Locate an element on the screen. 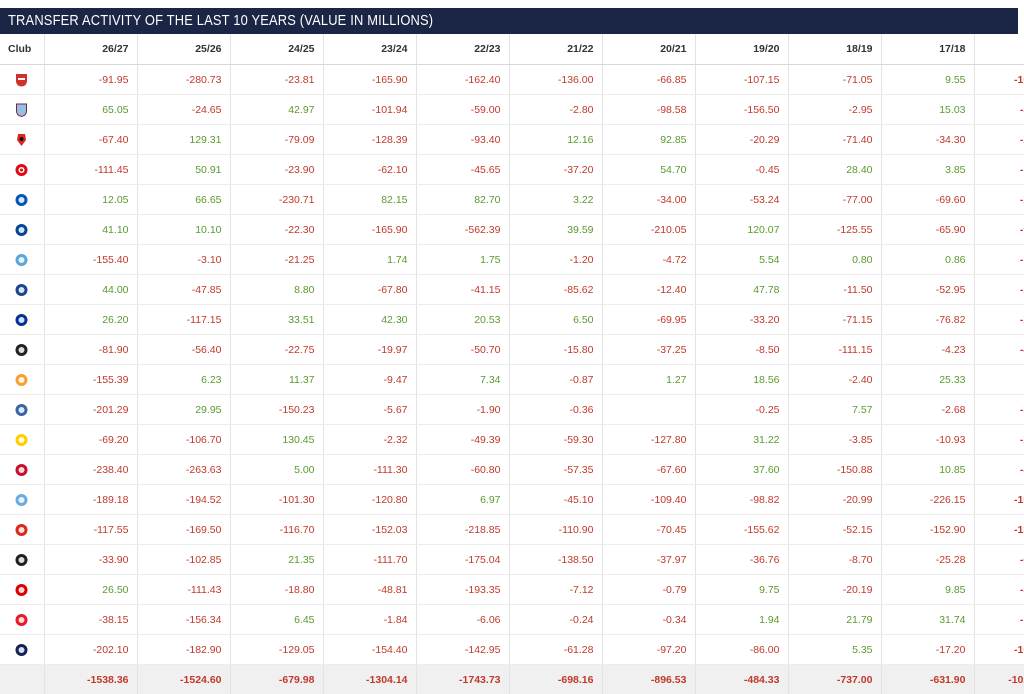  season-value-cell: -8.70 is located at coordinates (834, 560).